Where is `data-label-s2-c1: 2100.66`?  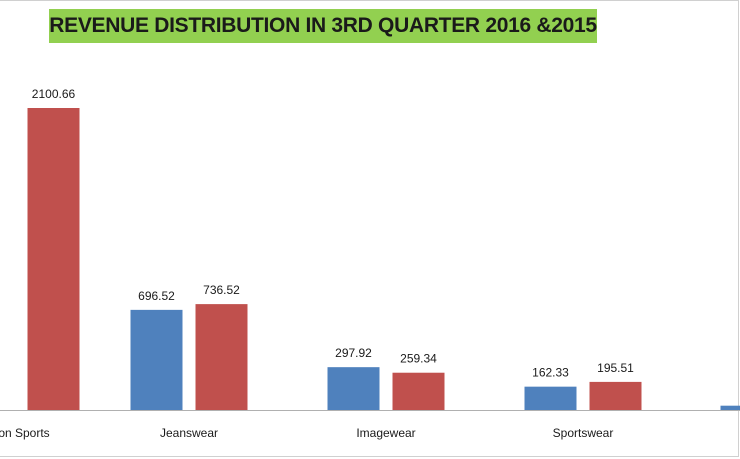 data-label-s2-c1: 2100.66 is located at coordinates (54, 94).